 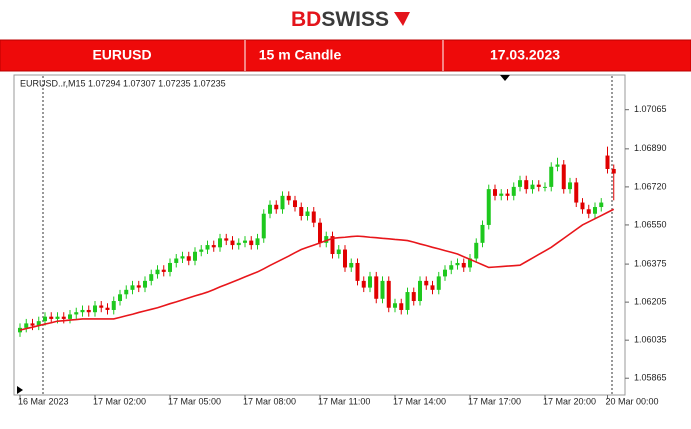 I want to click on x-tick-label: 17 Mar 20:00, so click(x=569, y=401).